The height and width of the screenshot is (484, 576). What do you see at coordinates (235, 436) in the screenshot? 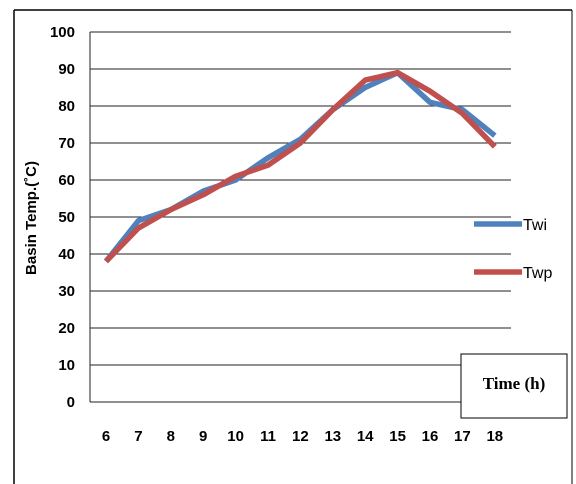
I see `x-tick-10: 10` at bounding box center [235, 436].